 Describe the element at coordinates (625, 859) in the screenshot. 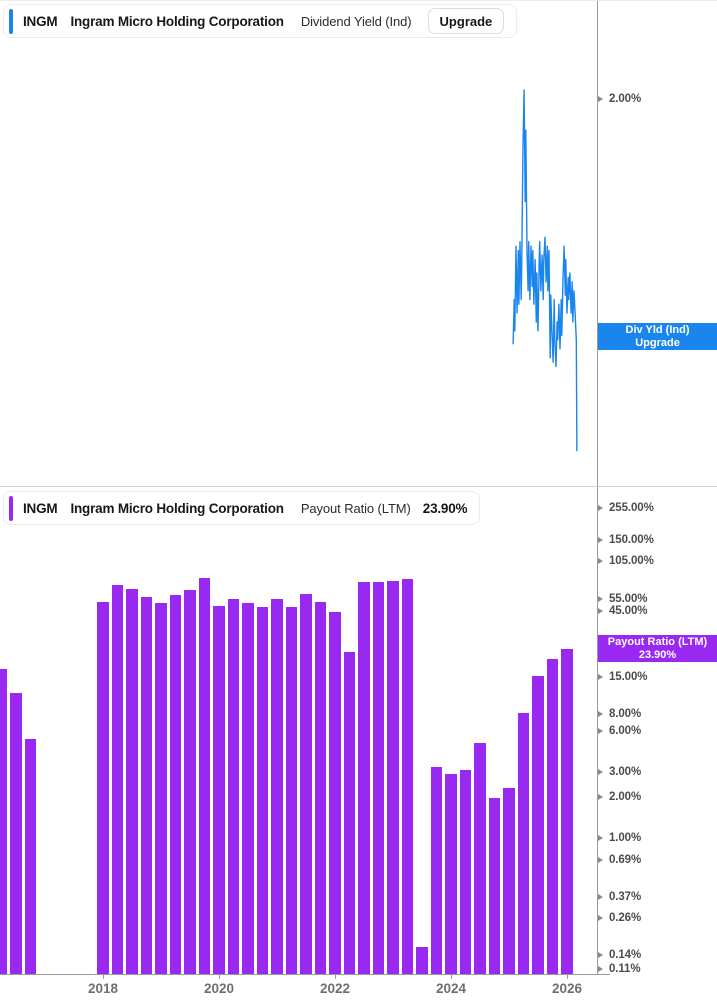

I see `tick-label-text: 0.69%` at that location.